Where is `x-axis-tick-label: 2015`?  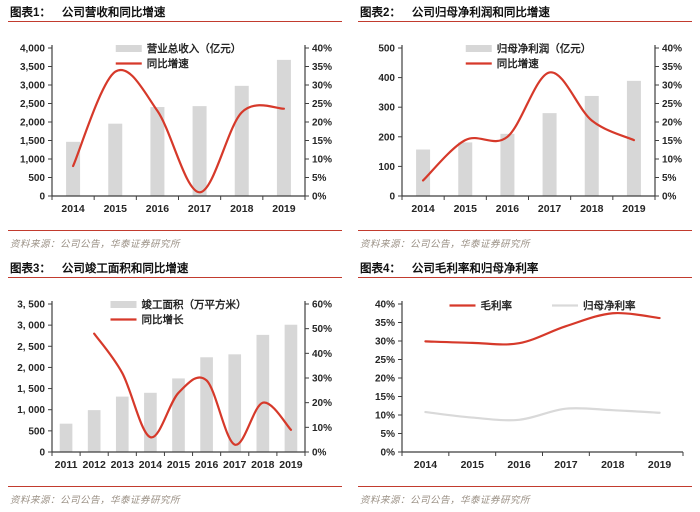 x-axis-tick-label: 2015 is located at coordinates (473, 465).